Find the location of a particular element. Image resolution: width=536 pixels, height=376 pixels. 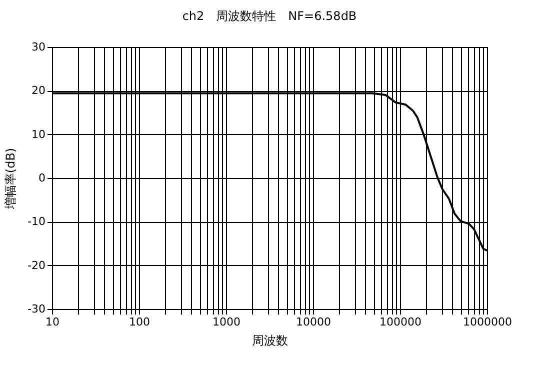

x-tick-label: 1000000 is located at coordinates (487, 322).